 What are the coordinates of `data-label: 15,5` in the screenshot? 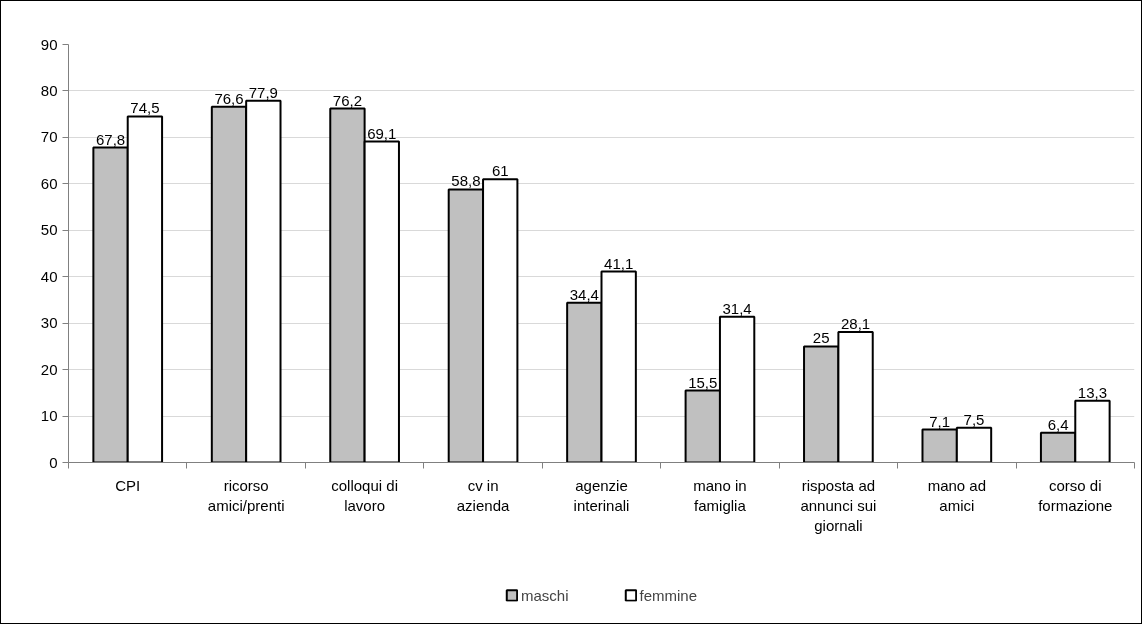 It's located at (703, 382).